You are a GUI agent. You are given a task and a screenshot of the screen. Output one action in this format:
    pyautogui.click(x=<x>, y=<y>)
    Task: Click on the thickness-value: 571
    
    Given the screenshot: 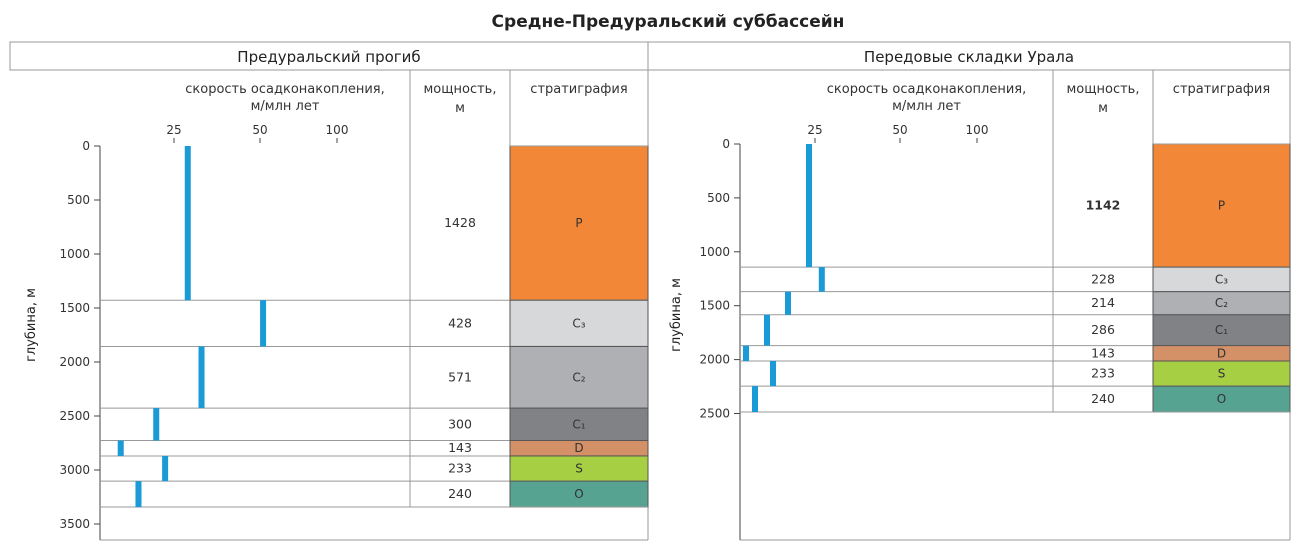 What is the action you would take?
    pyautogui.click(x=460, y=376)
    